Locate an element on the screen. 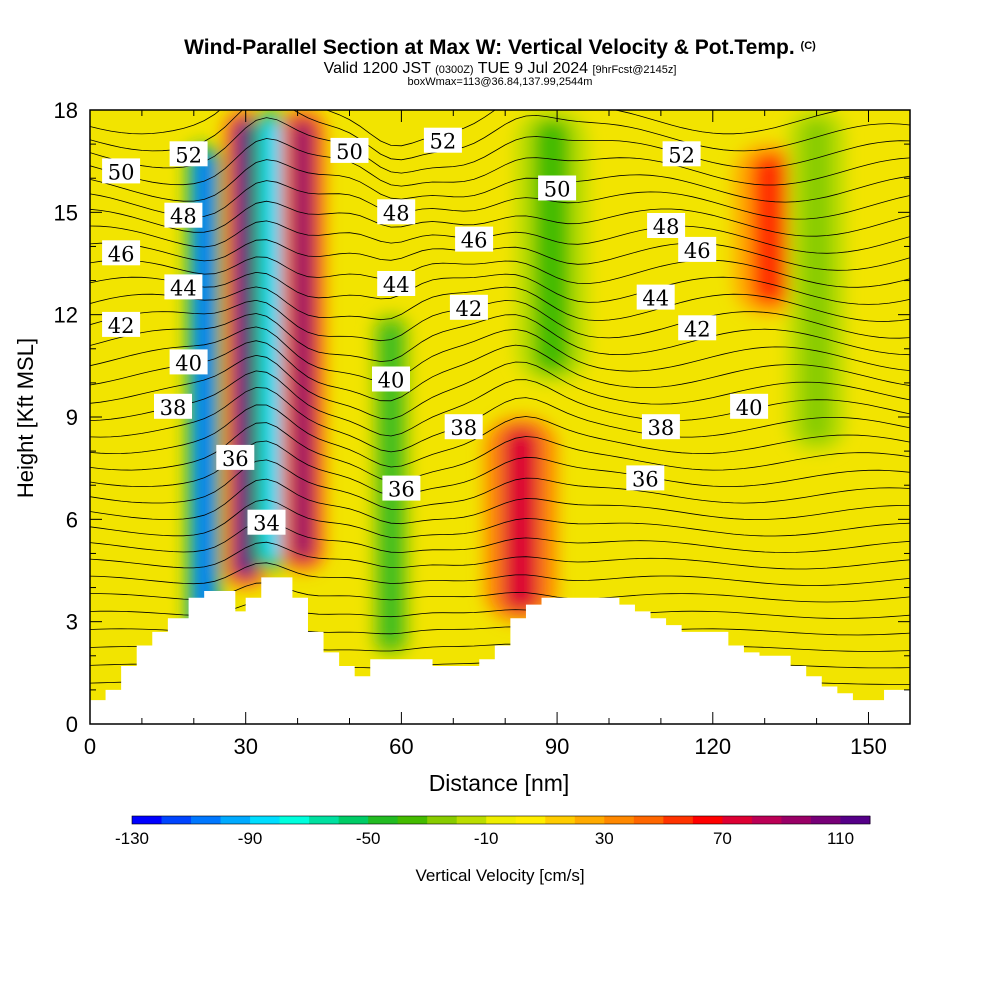 This screenshot has height=1000, width=1000. theta-label-48: 48 is located at coordinates (183, 215).